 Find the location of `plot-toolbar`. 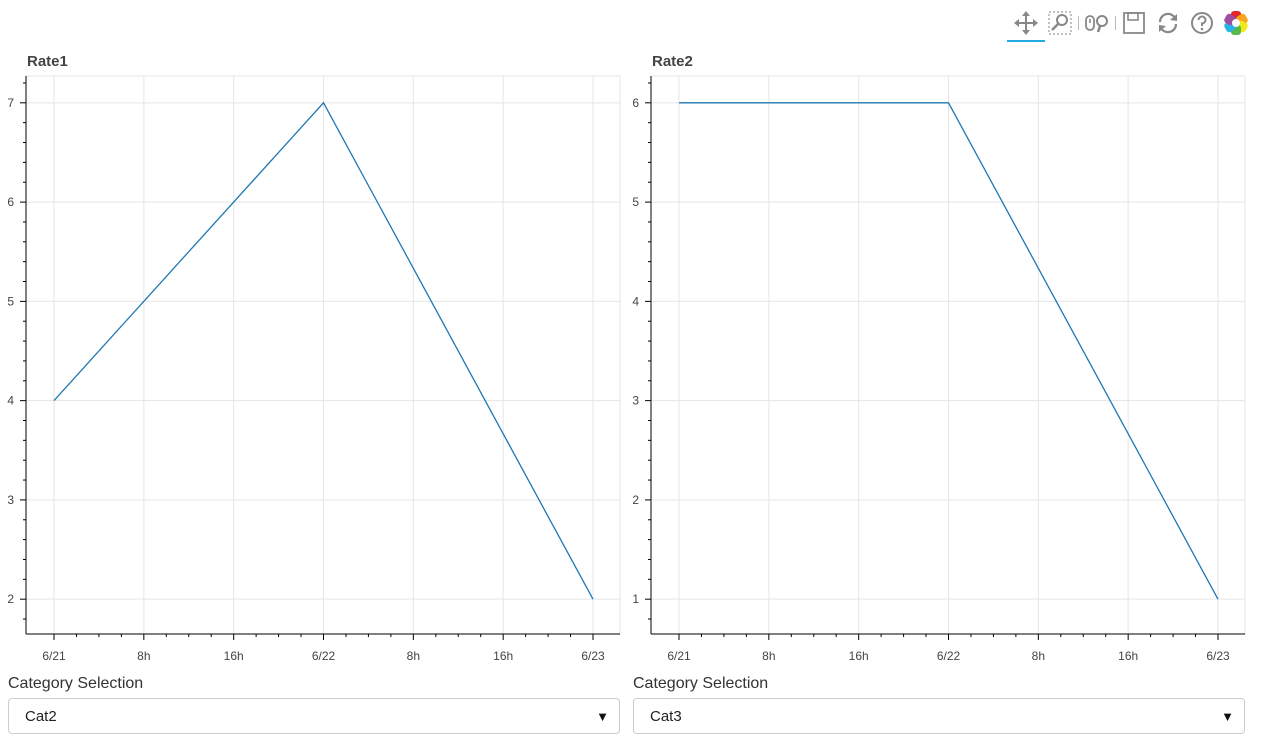

plot-toolbar is located at coordinates (1130, 25).